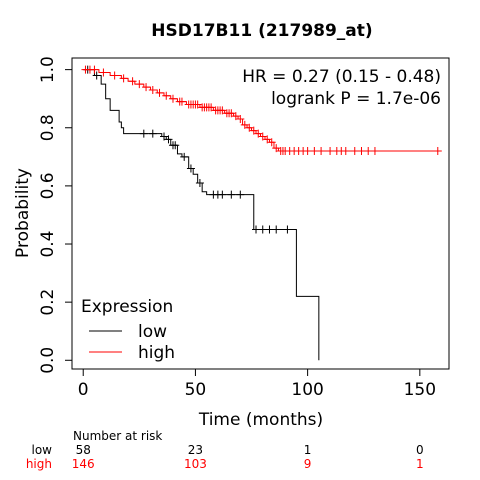  Describe the element at coordinates (307, 390) in the screenshot. I see `x-tick-label: 100` at that location.